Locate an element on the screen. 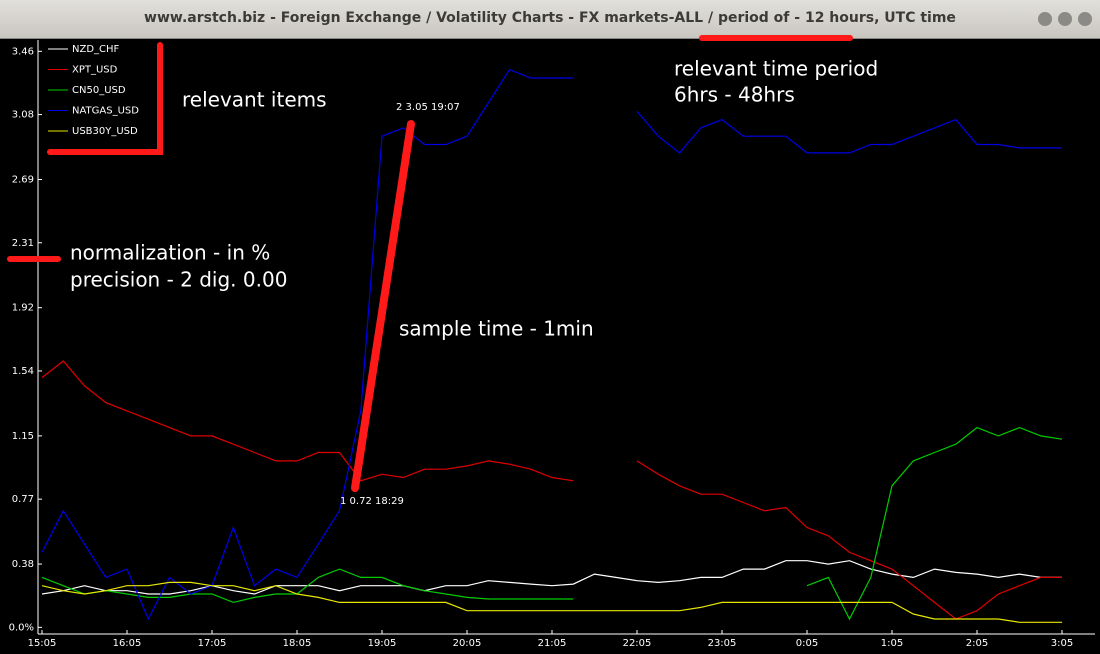 The width and height of the screenshot is (1100, 654). annotation: 6hrs - 48hrs is located at coordinates (734, 95).